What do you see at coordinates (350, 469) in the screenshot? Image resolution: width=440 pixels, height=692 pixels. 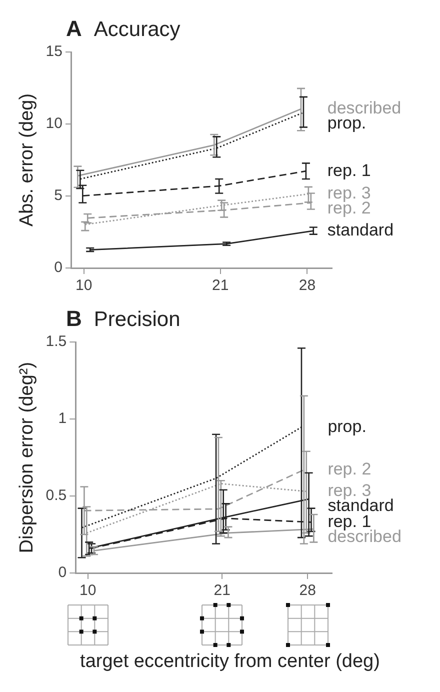 I see `series-label: rep. 2` at bounding box center [350, 469].